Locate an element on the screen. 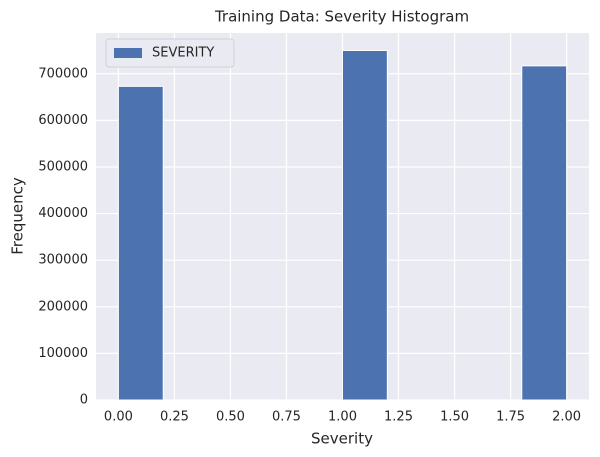 The width and height of the screenshot is (600, 457). y-tick-label: 700000 is located at coordinates (63, 73).